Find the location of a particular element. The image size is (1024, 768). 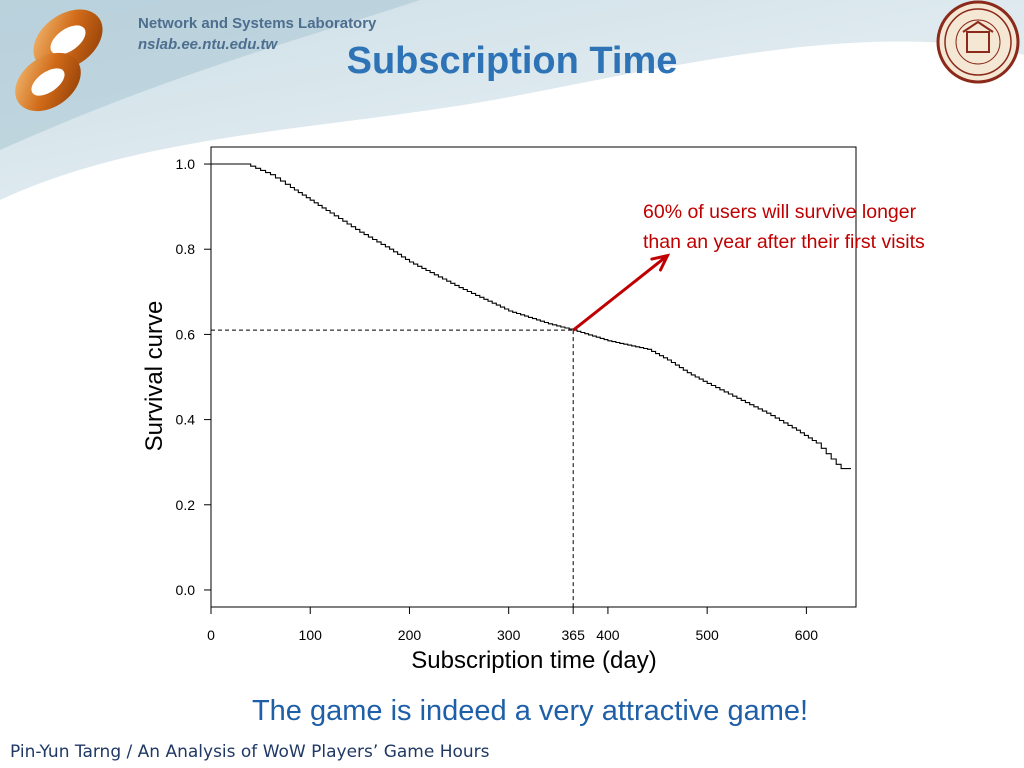

lab-logo is located at coordinates (59, 60).